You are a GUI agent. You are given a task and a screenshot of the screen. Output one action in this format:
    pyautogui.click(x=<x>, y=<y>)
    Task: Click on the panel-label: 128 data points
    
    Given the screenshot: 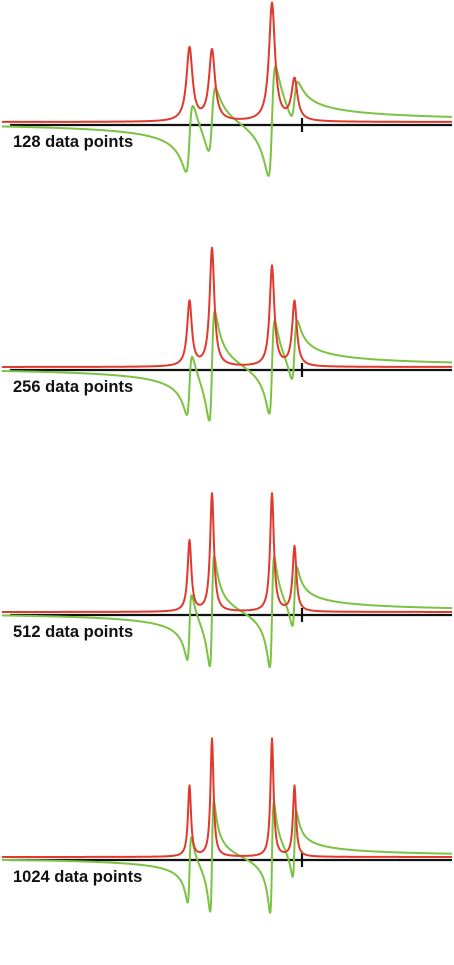 What is the action you would take?
    pyautogui.click(x=73, y=142)
    